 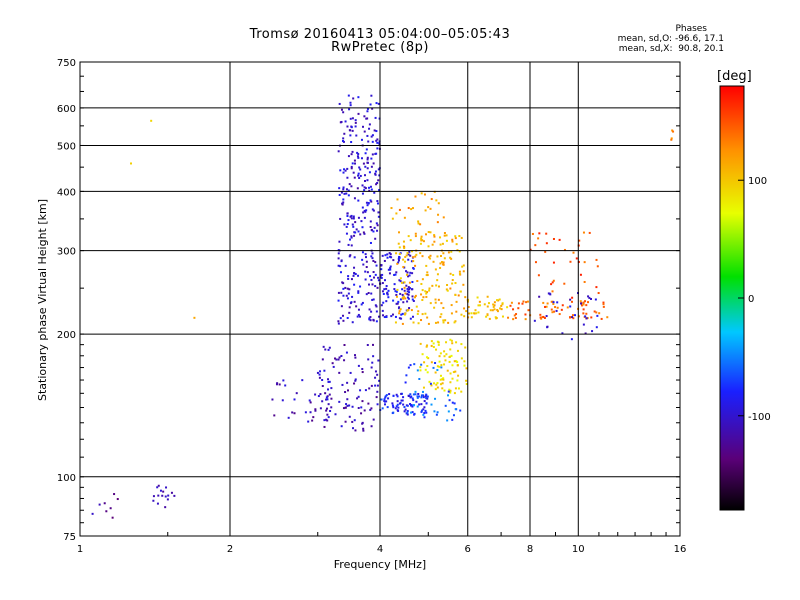 What do you see at coordinates (66, 192) in the screenshot?
I see `y-tick-label: 400` at bounding box center [66, 192].